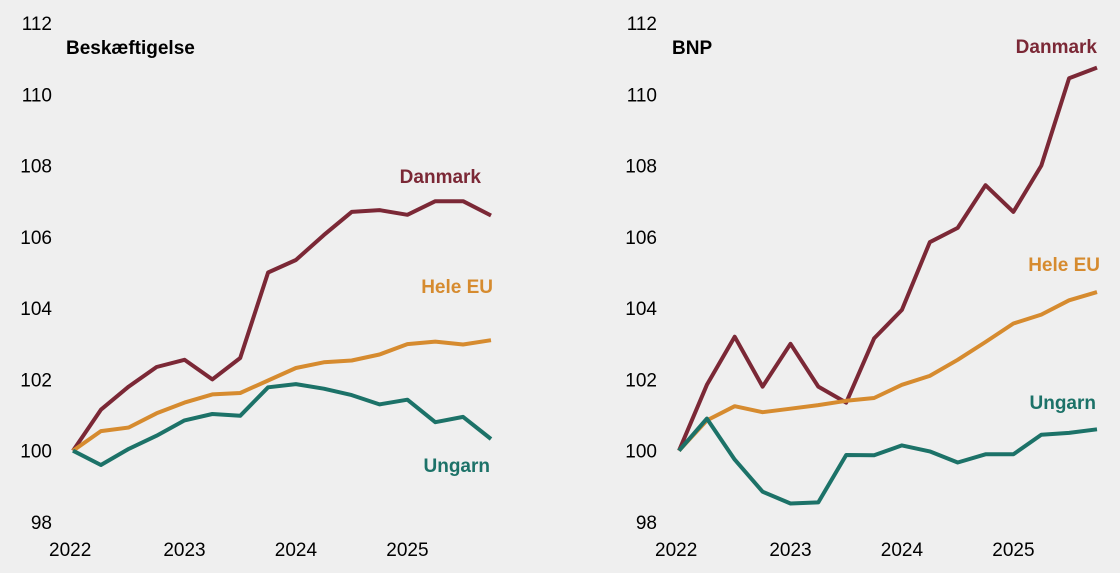 The width and height of the screenshot is (1120, 573). I want to click on panel-title: BNP, so click(692, 48).